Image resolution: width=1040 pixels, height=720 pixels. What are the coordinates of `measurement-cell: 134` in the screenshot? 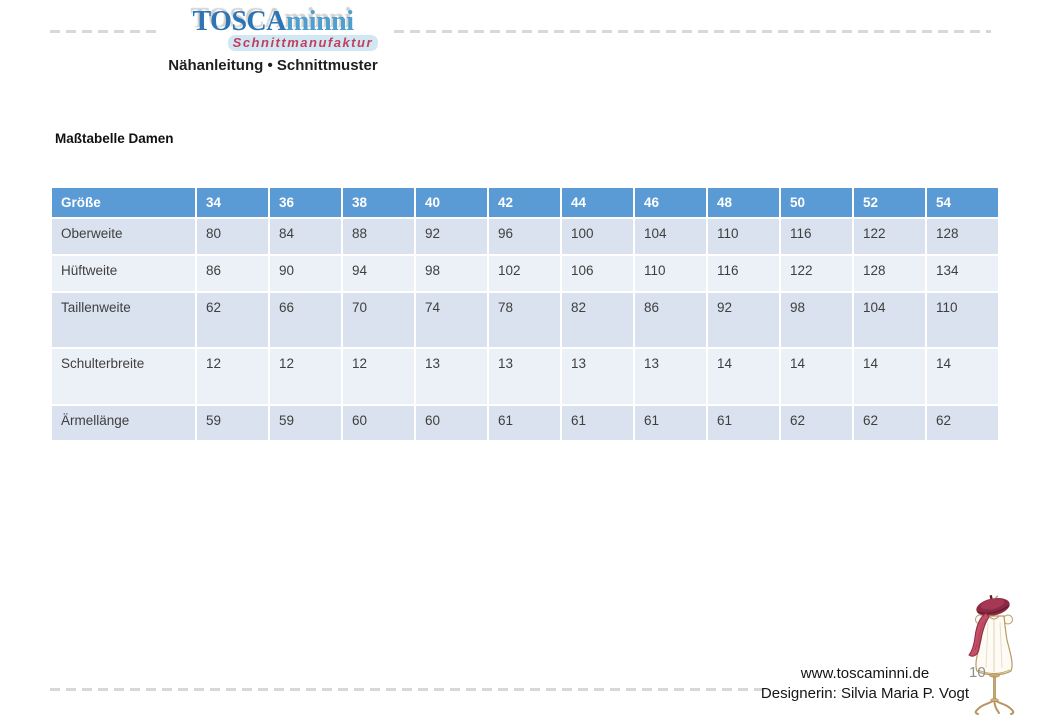 It's located at (962, 273).